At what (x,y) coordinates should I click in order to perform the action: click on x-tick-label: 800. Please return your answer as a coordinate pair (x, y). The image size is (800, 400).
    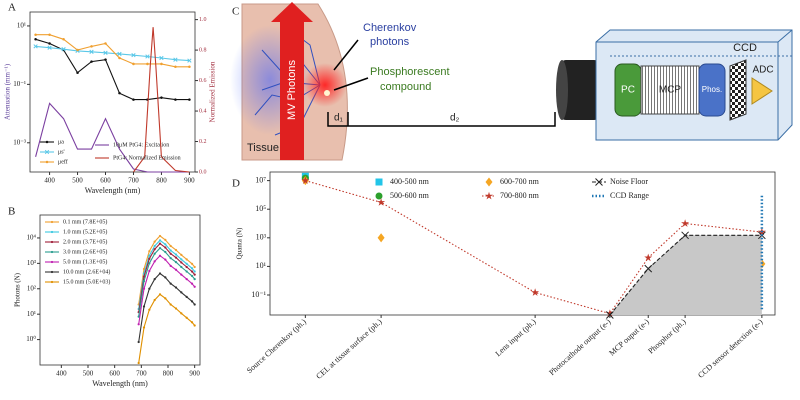
    Looking at the image, I should click on (161, 181).